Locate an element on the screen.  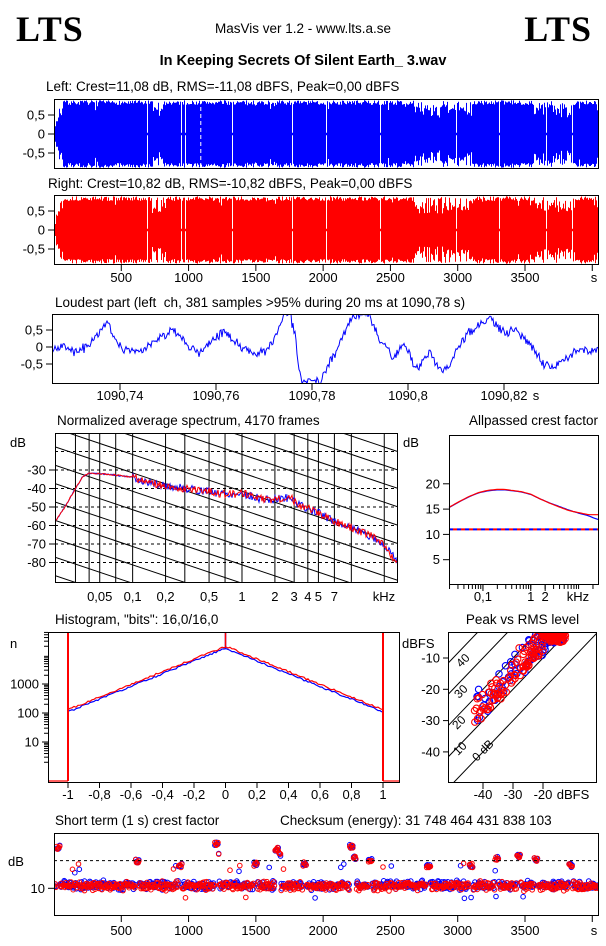
svg-text: 0,05 is located at coordinates (99, 596).